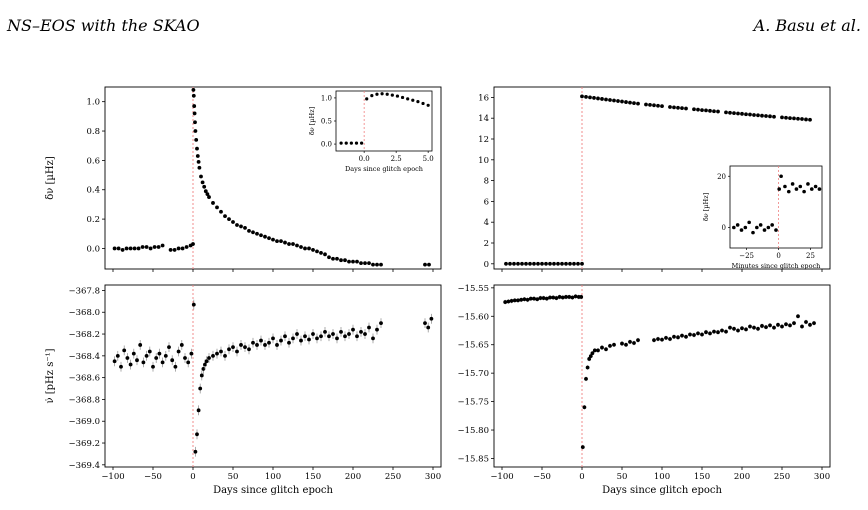 This screenshot has height=510, width=868. Describe the element at coordinates (93, 220) in the screenshot. I see `y-tick-label: 0.2` at that location.